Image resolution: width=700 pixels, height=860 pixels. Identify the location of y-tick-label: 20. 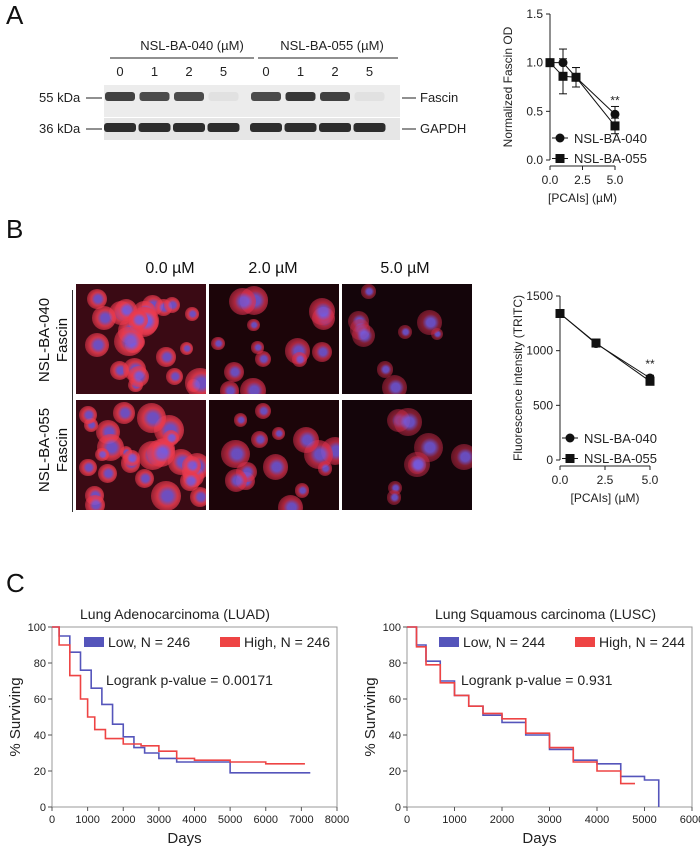
(40, 772).